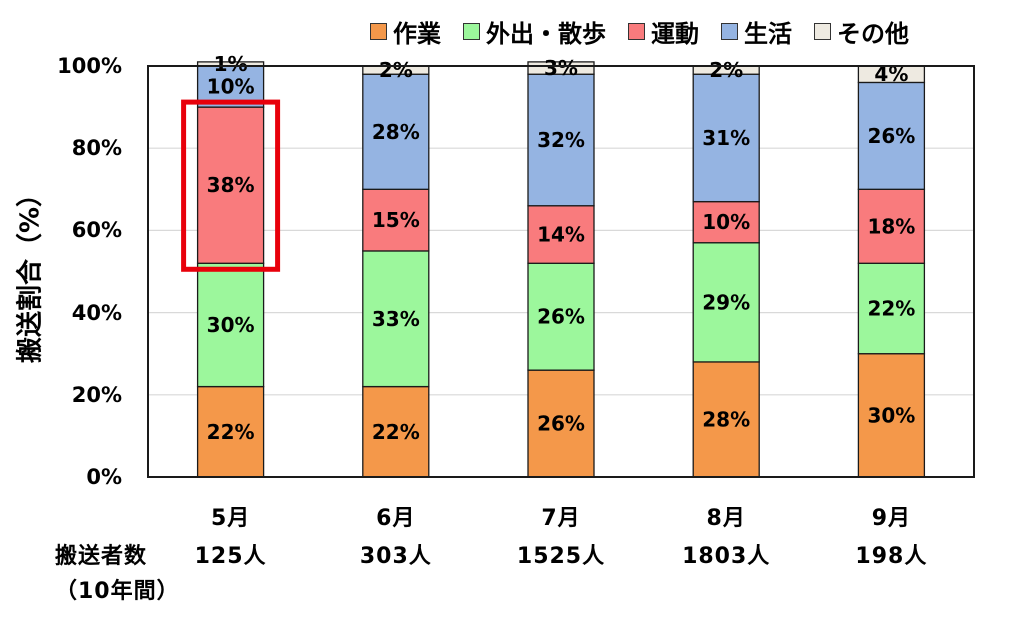  Describe the element at coordinates (546, 34) in the screenshot. I see `legend-label: 外出・散歩` at that location.